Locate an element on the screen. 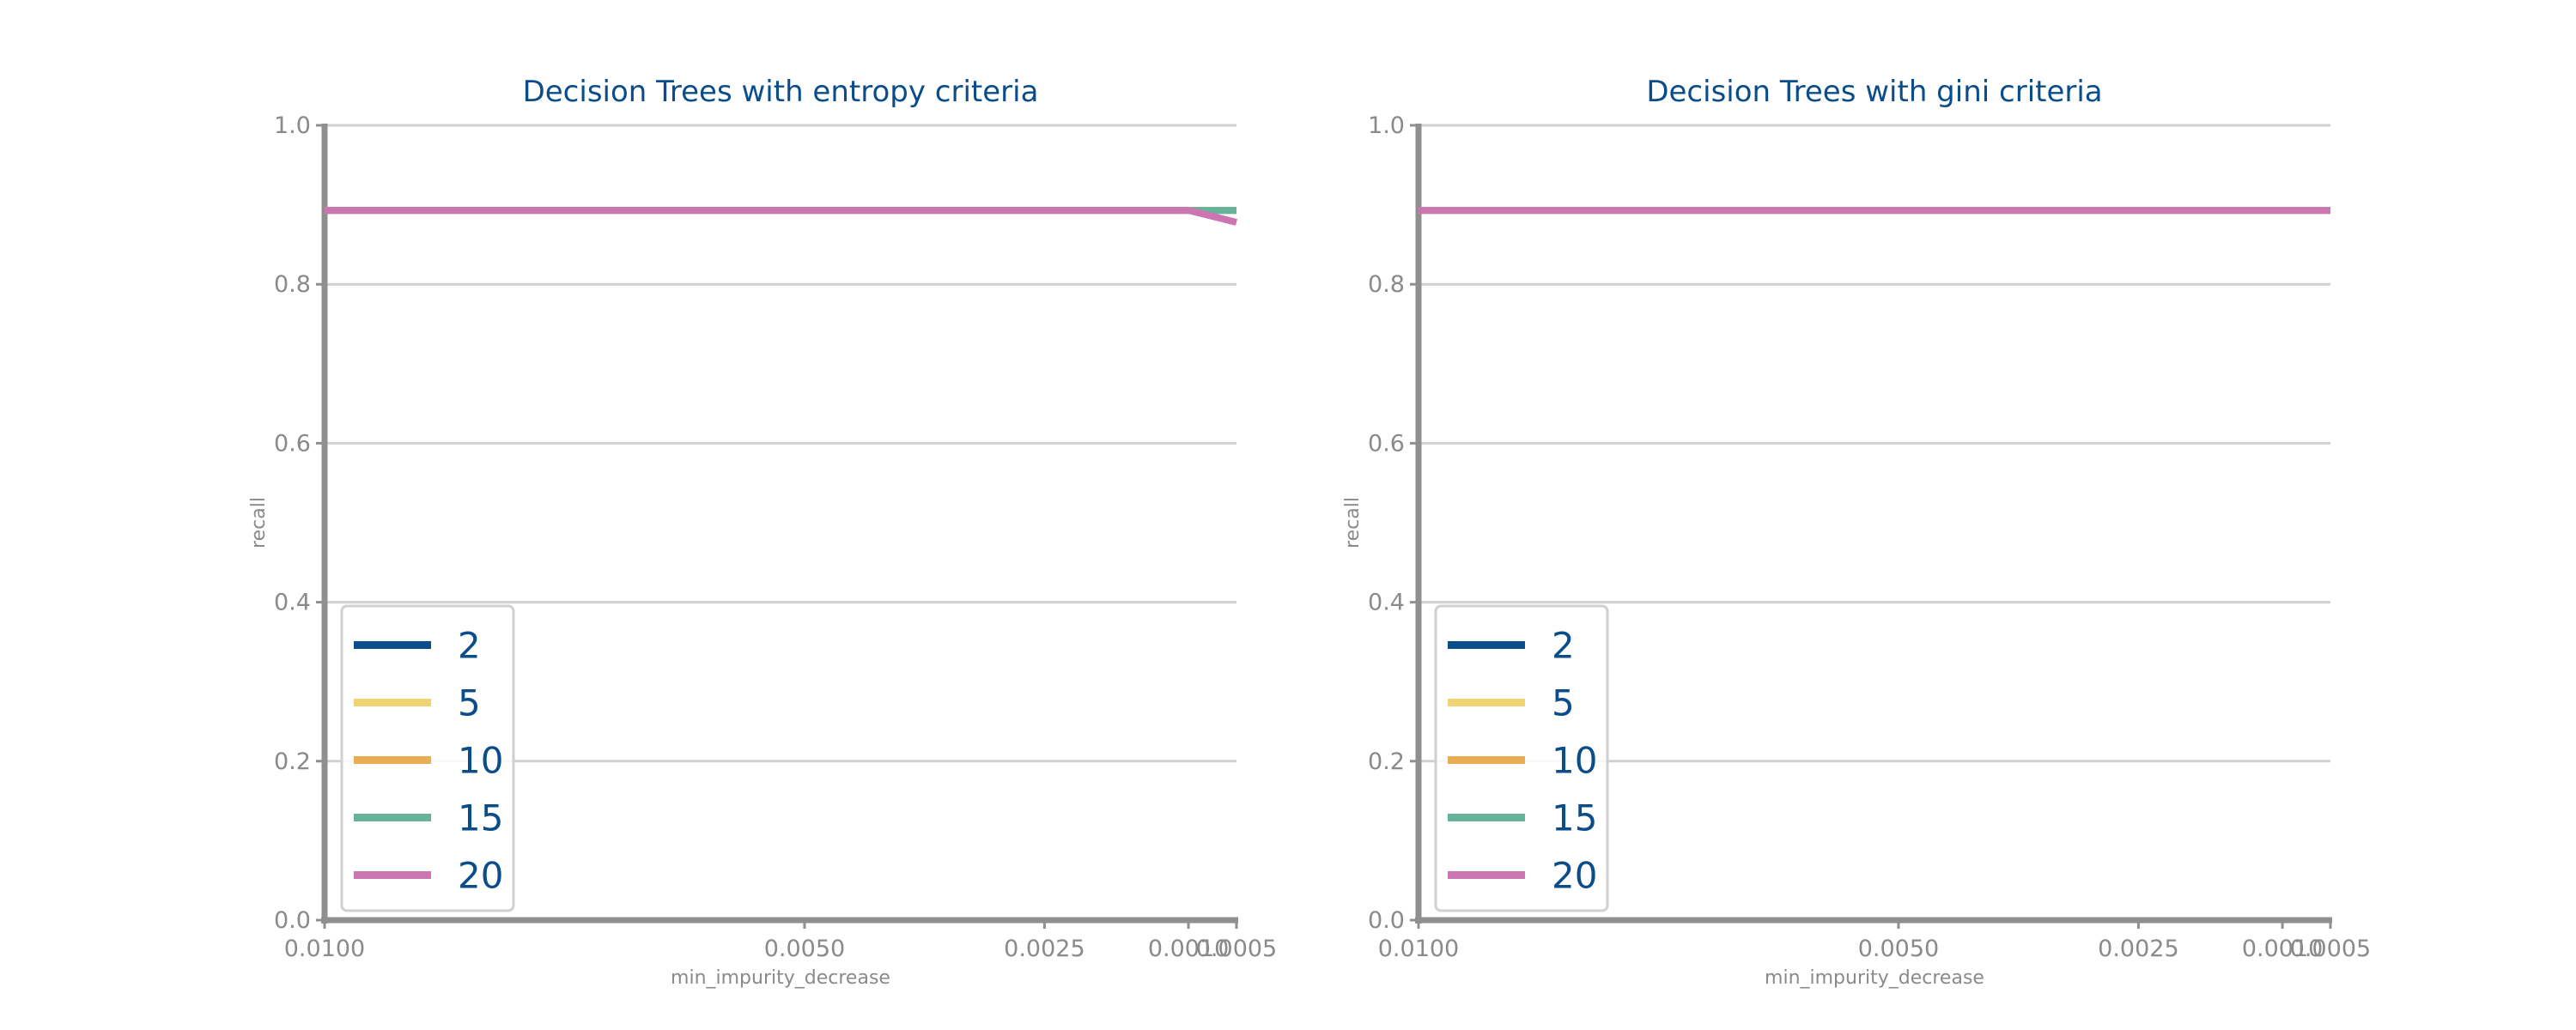 This screenshot has height=1030, width=2576. chart-title: Decision Trees with gini criteria is located at coordinates (1874, 92).